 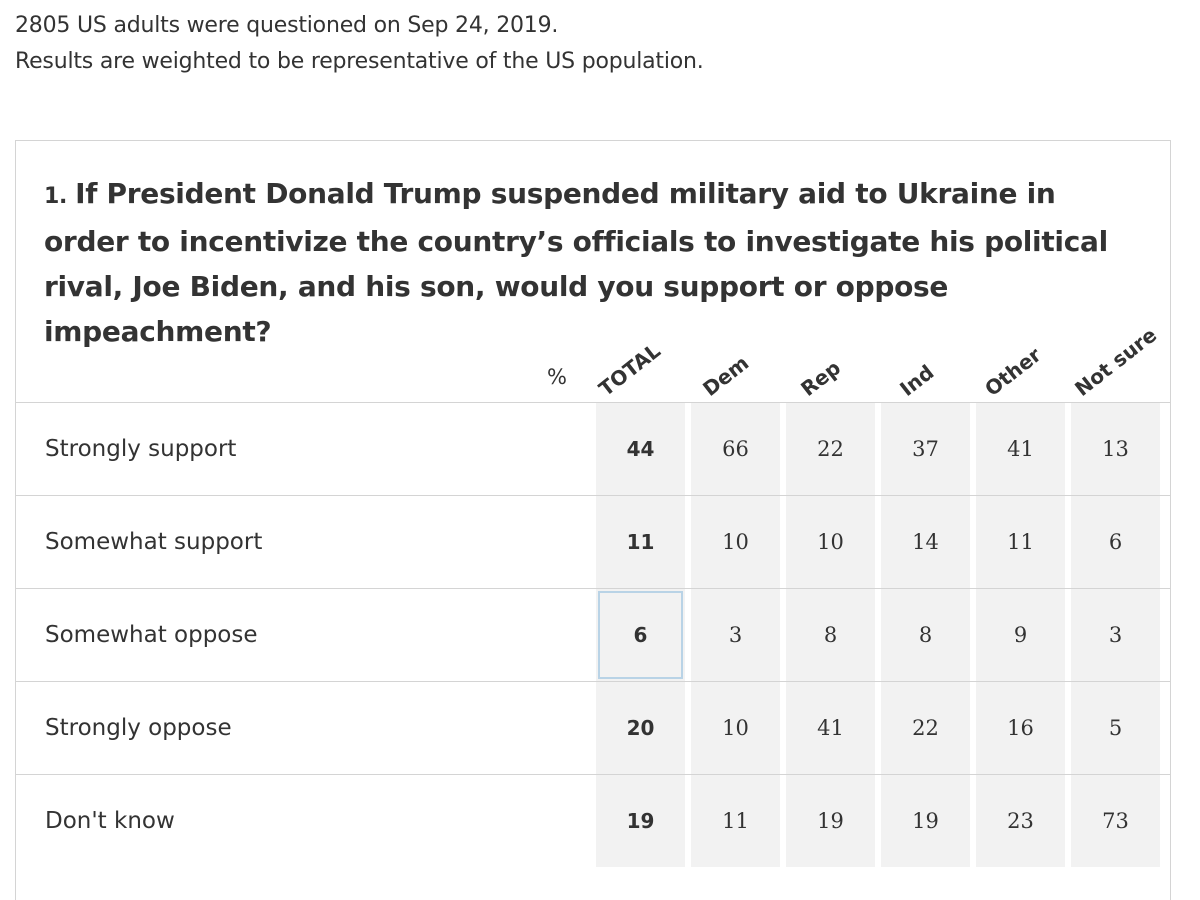 What do you see at coordinates (141, 449) in the screenshot?
I see `row-label: Strongly support` at bounding box center [141, 449].